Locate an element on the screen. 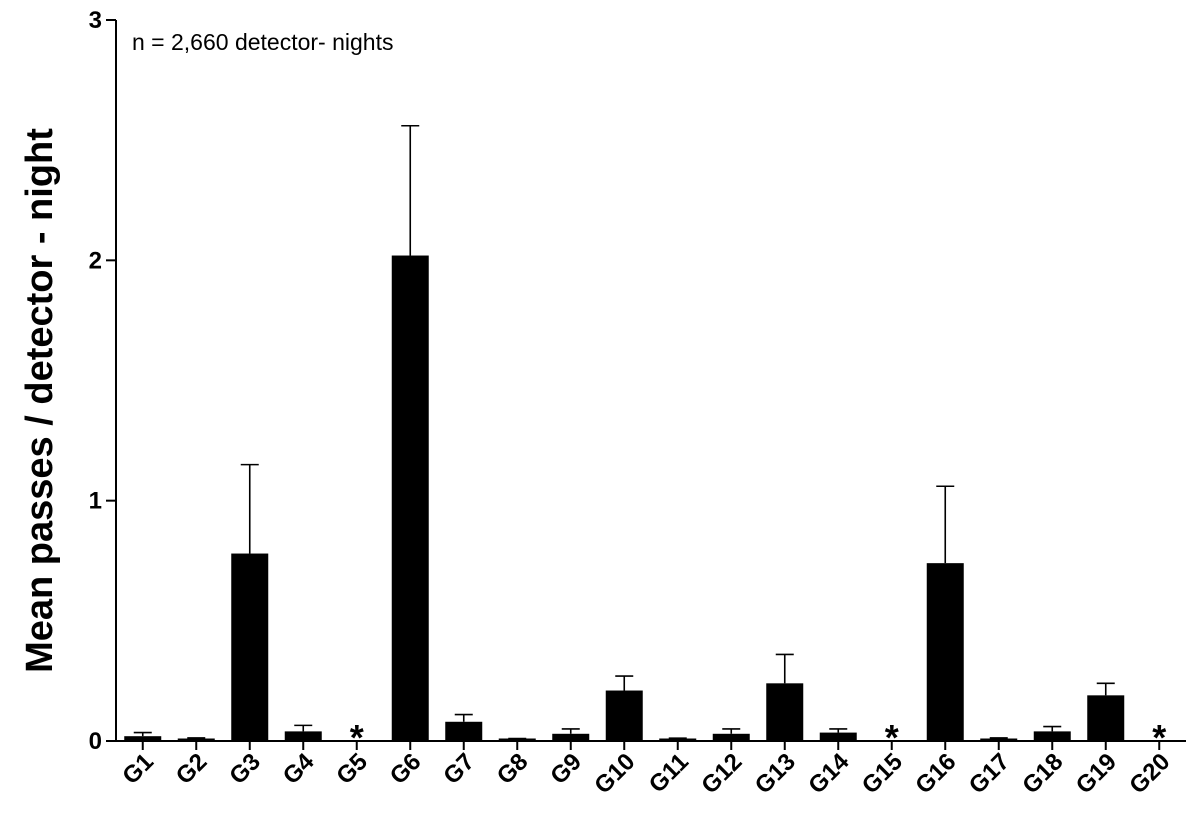  y-tick-label: 3 is located at coordinates (95, 20).